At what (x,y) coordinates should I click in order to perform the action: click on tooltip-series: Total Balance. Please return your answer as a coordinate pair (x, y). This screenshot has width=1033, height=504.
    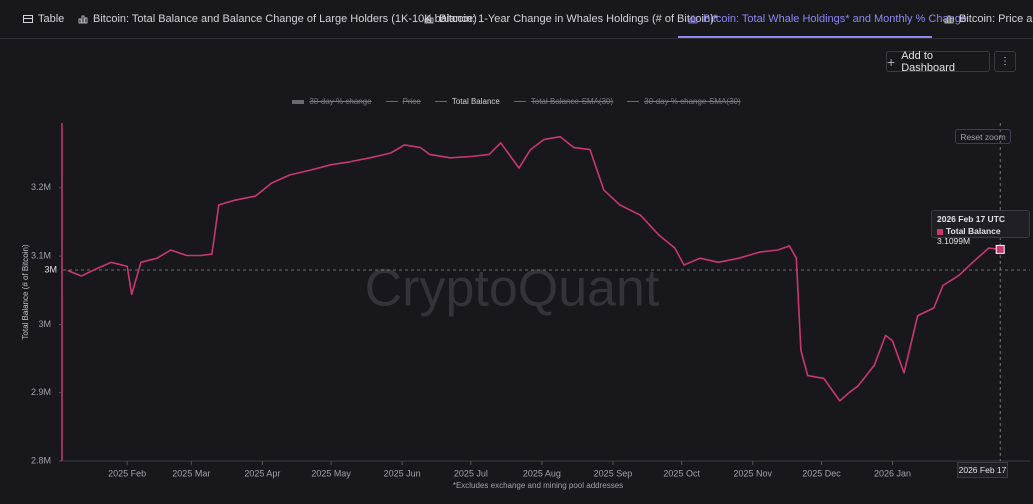
    Looking at the image, I should click on (973, 231).